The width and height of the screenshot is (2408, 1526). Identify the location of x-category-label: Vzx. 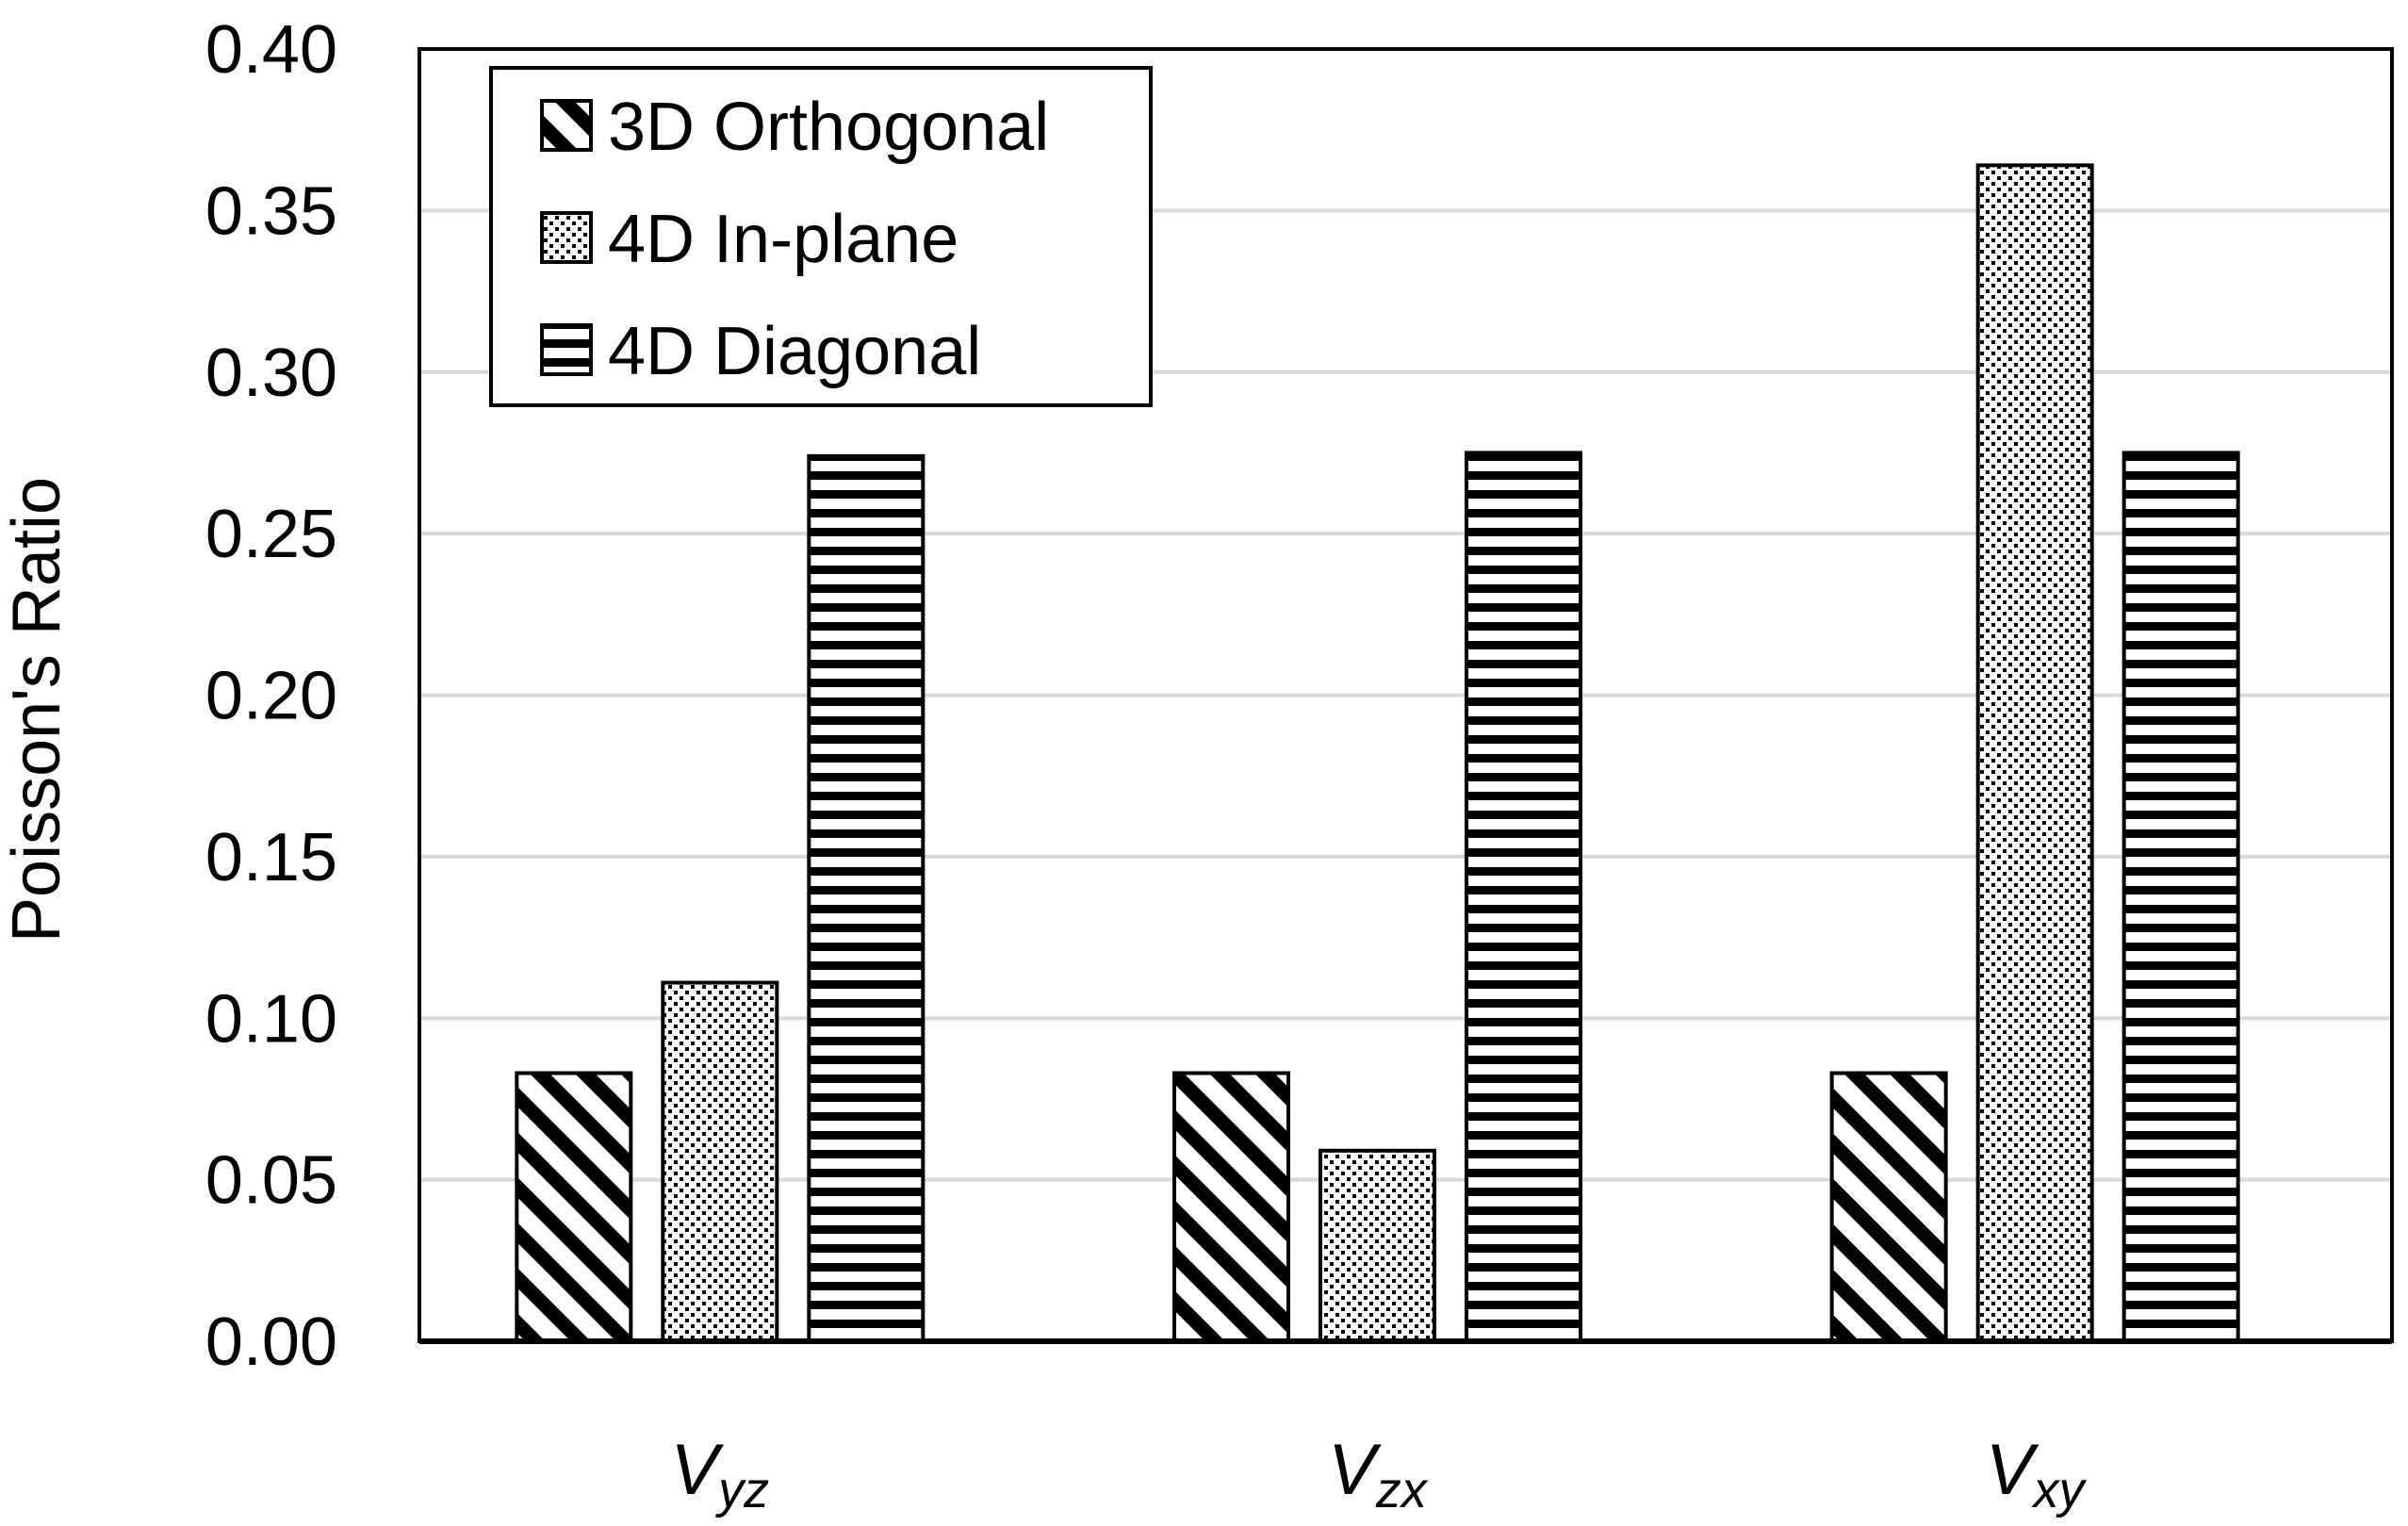
(1379, 1474).